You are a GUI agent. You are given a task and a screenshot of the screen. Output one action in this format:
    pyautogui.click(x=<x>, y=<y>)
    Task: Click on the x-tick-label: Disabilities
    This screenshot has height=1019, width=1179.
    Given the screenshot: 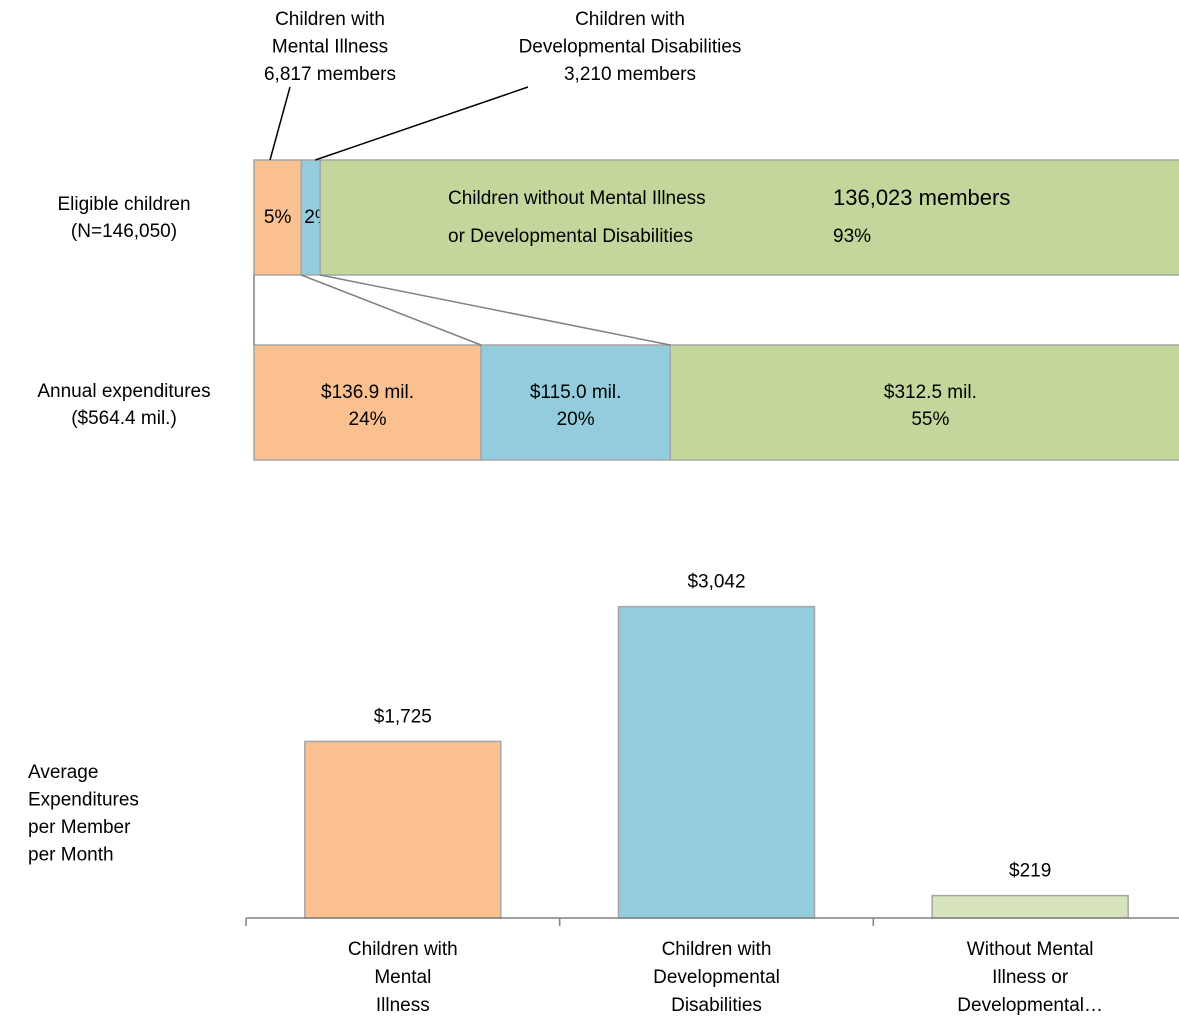 What is the action you would take?
    pyautogui.click(x=716, y=1005)
    